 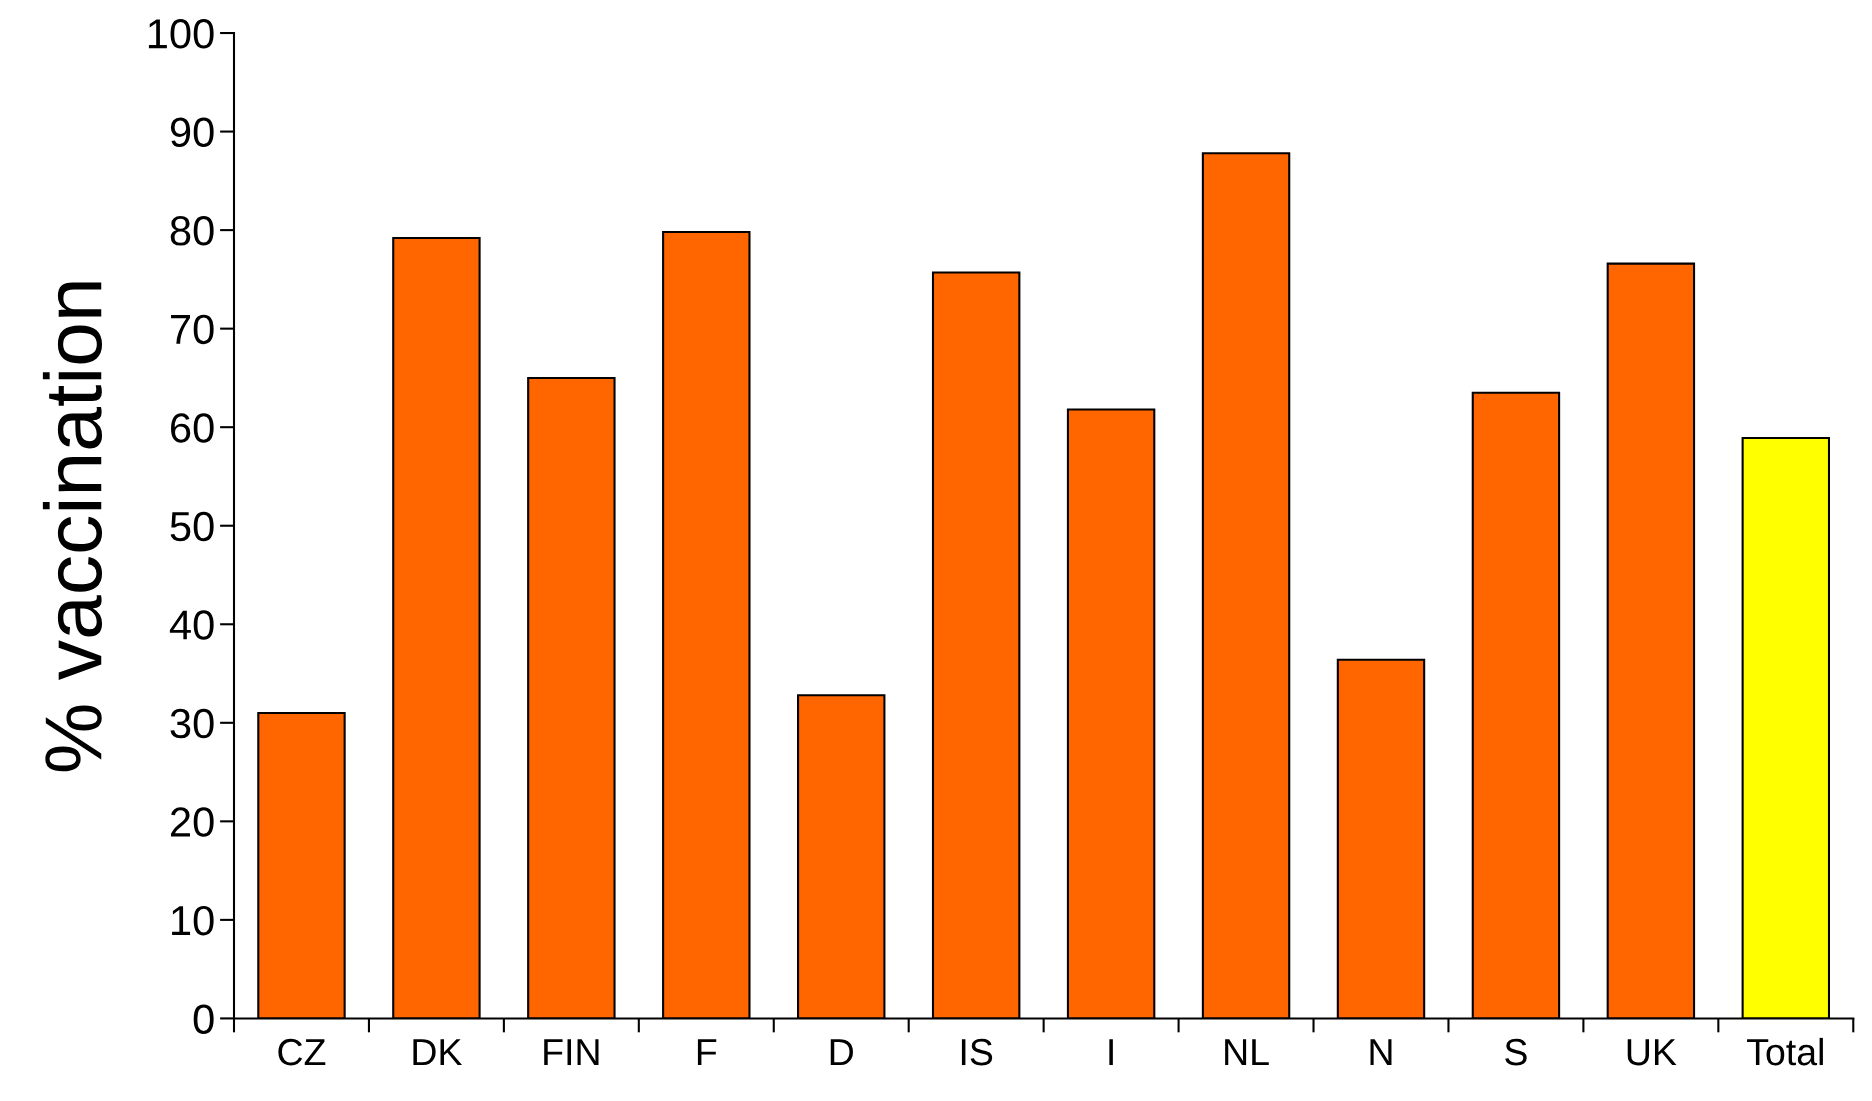 What do you see at coordinates (707, 1052) in the screenshot?
I see `x-tick-label: F` at bounding box center [707, 1052].